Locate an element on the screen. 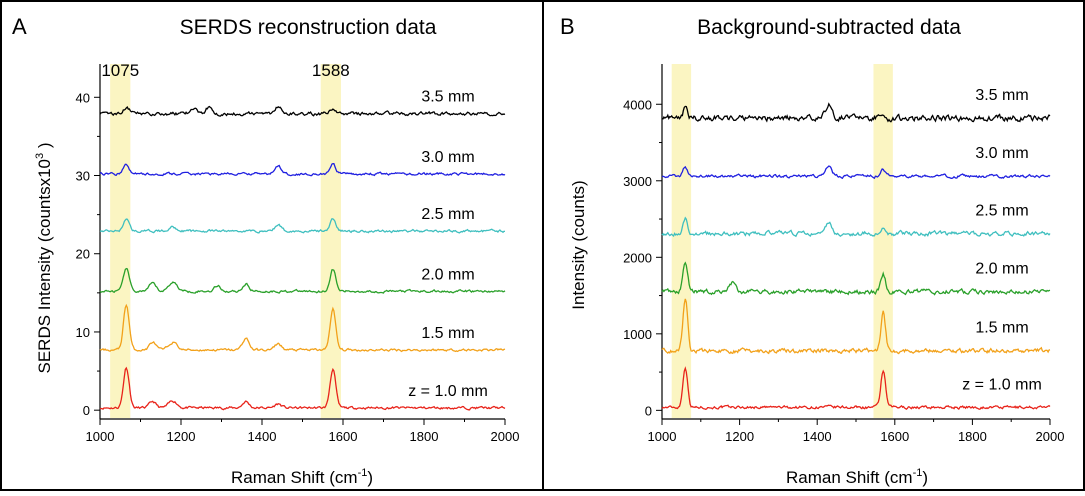 This screenshot has width=1085, height=496. panel-a-ylabel: SERDS Intensity (countsx103 ) is located at coordinates (44, 258).